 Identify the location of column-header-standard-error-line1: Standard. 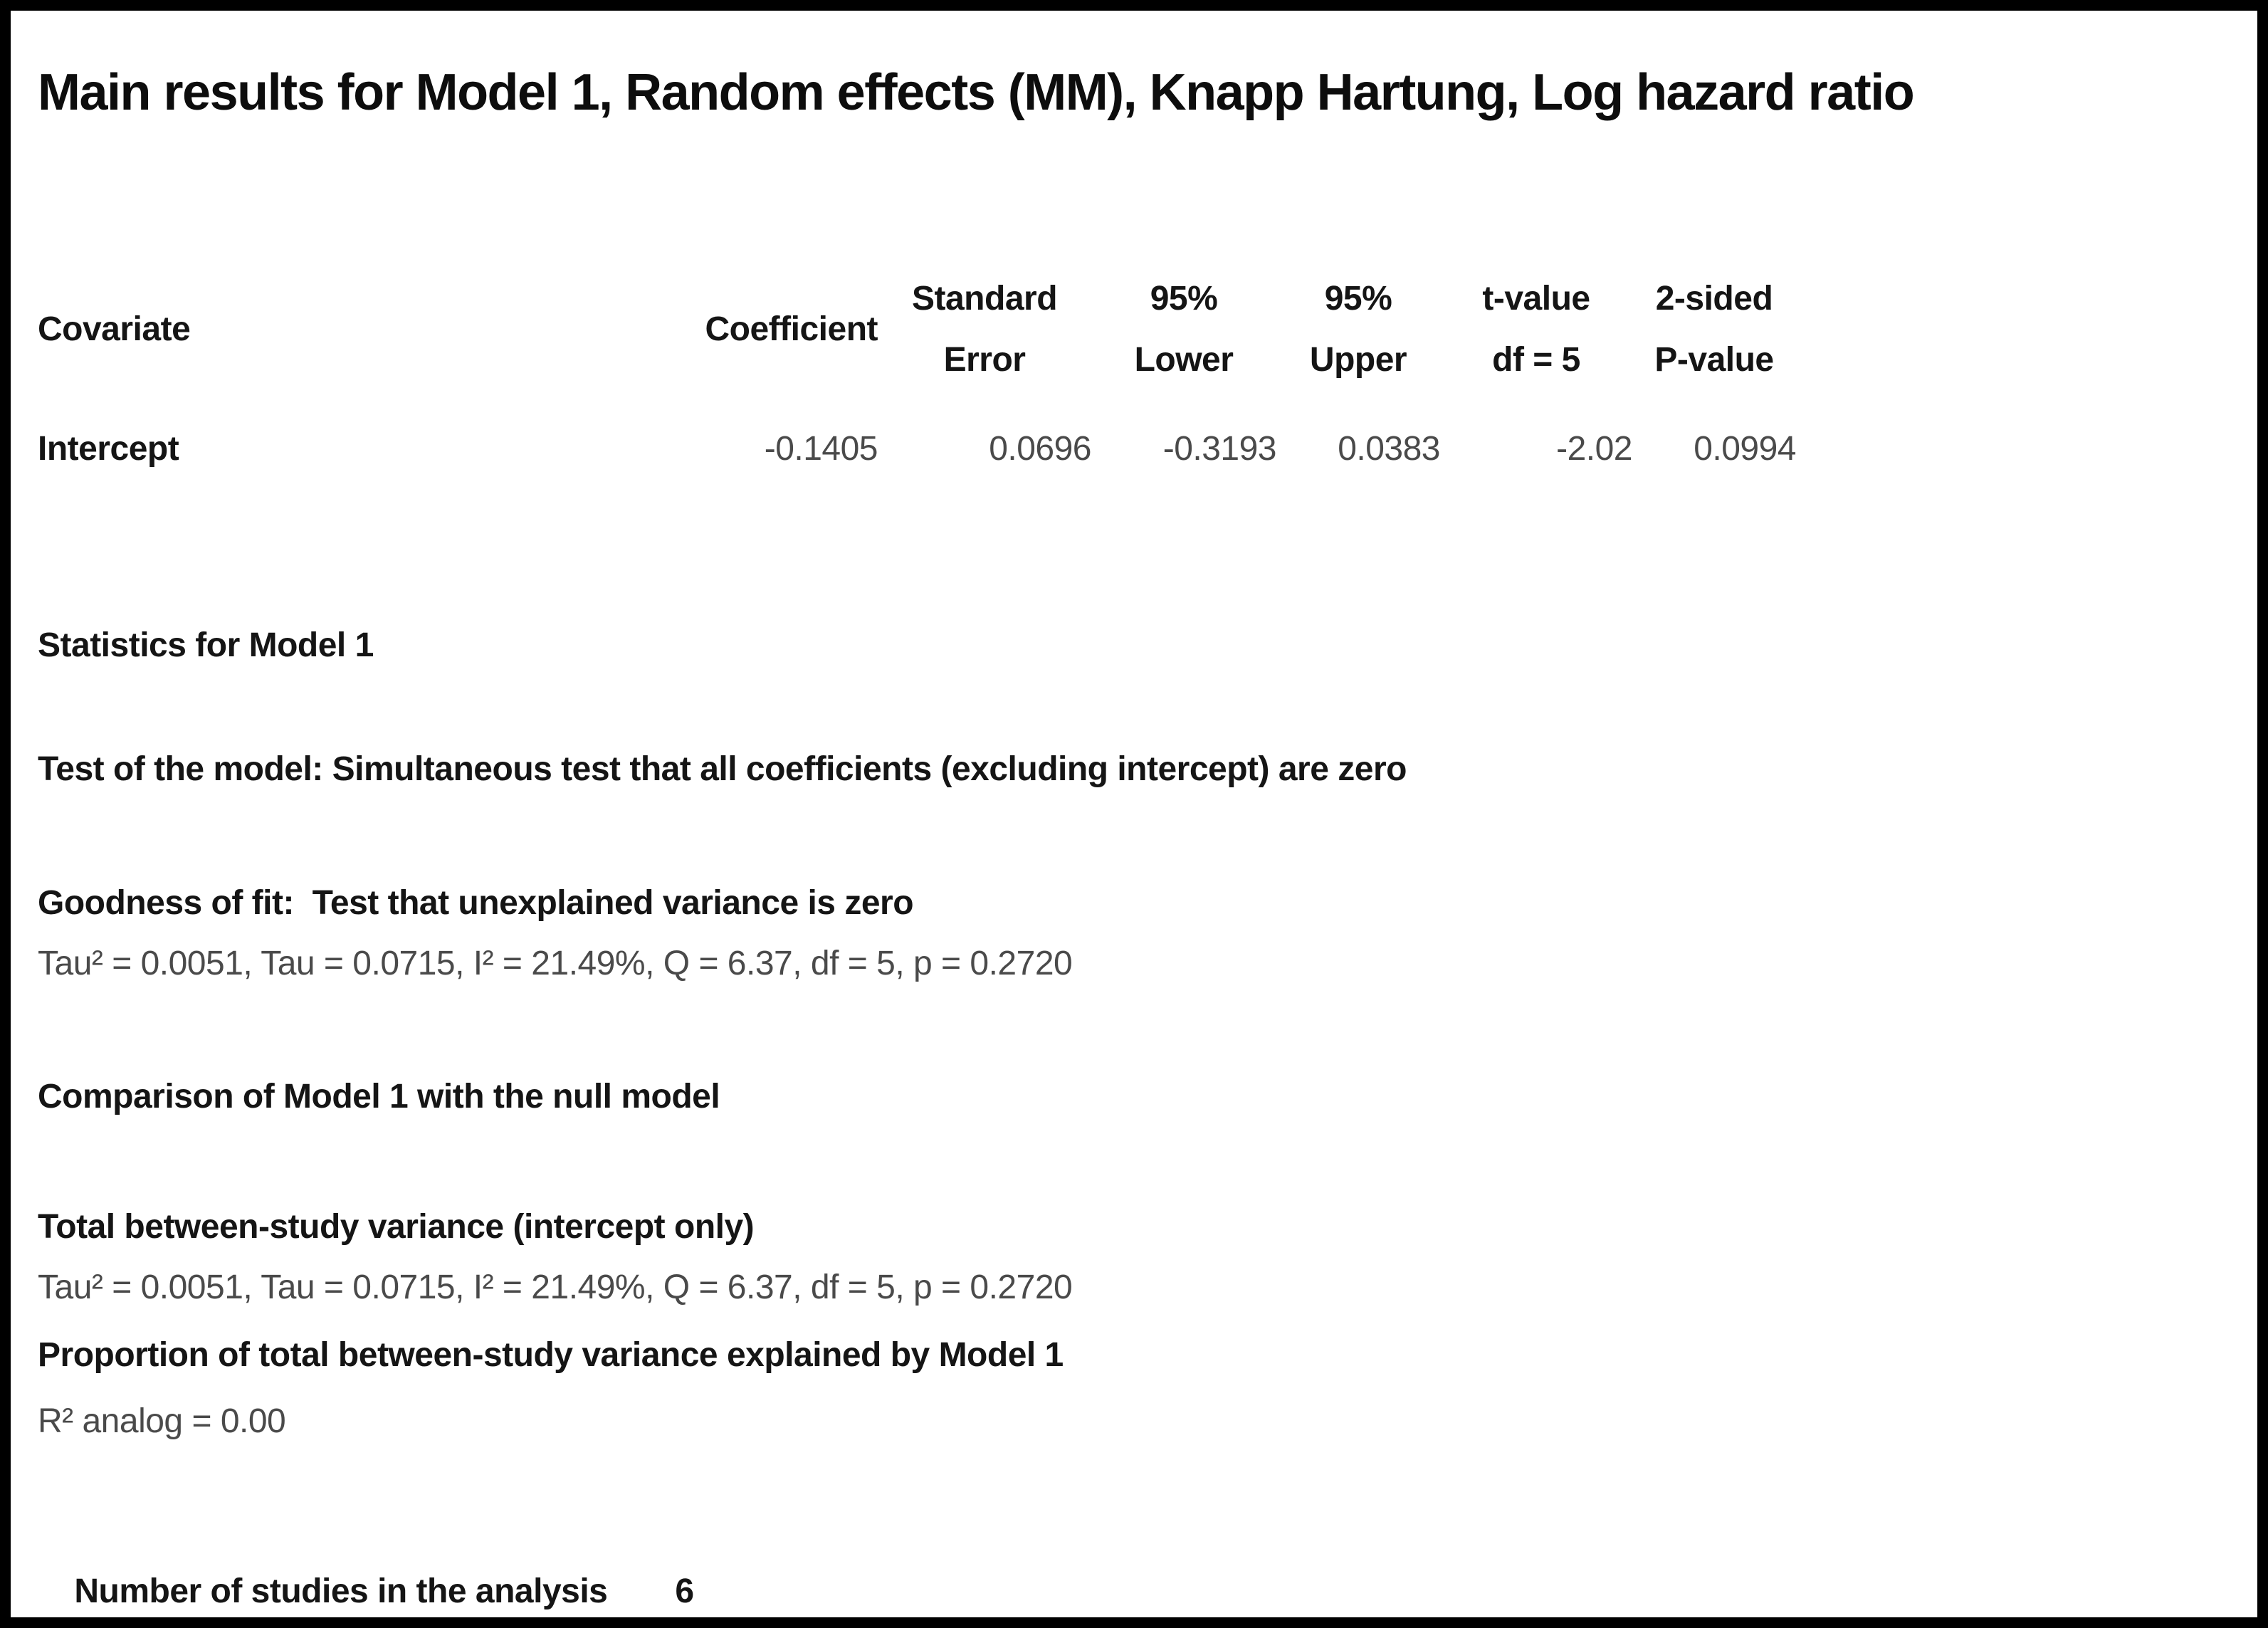
(984, 298).